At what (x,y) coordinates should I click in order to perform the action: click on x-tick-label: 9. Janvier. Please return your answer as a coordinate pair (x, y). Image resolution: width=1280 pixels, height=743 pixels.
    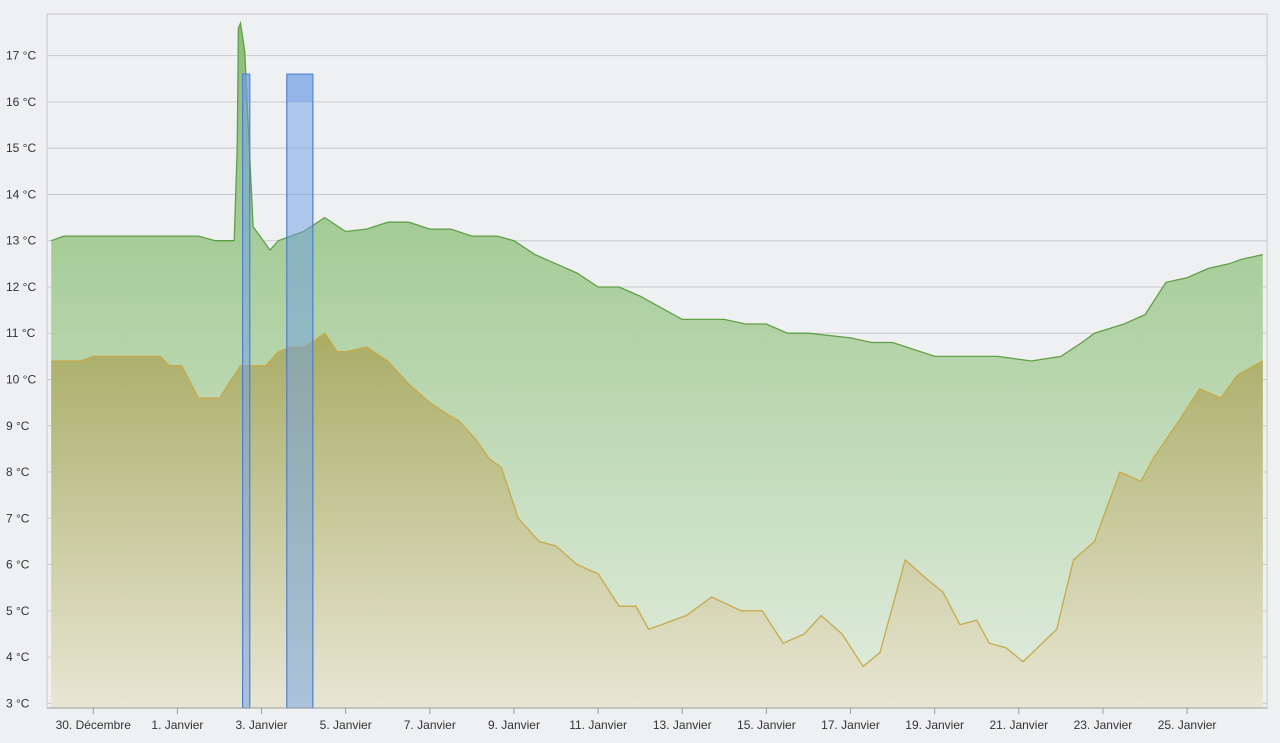
    Looking at the image, I should click on (514, 725).